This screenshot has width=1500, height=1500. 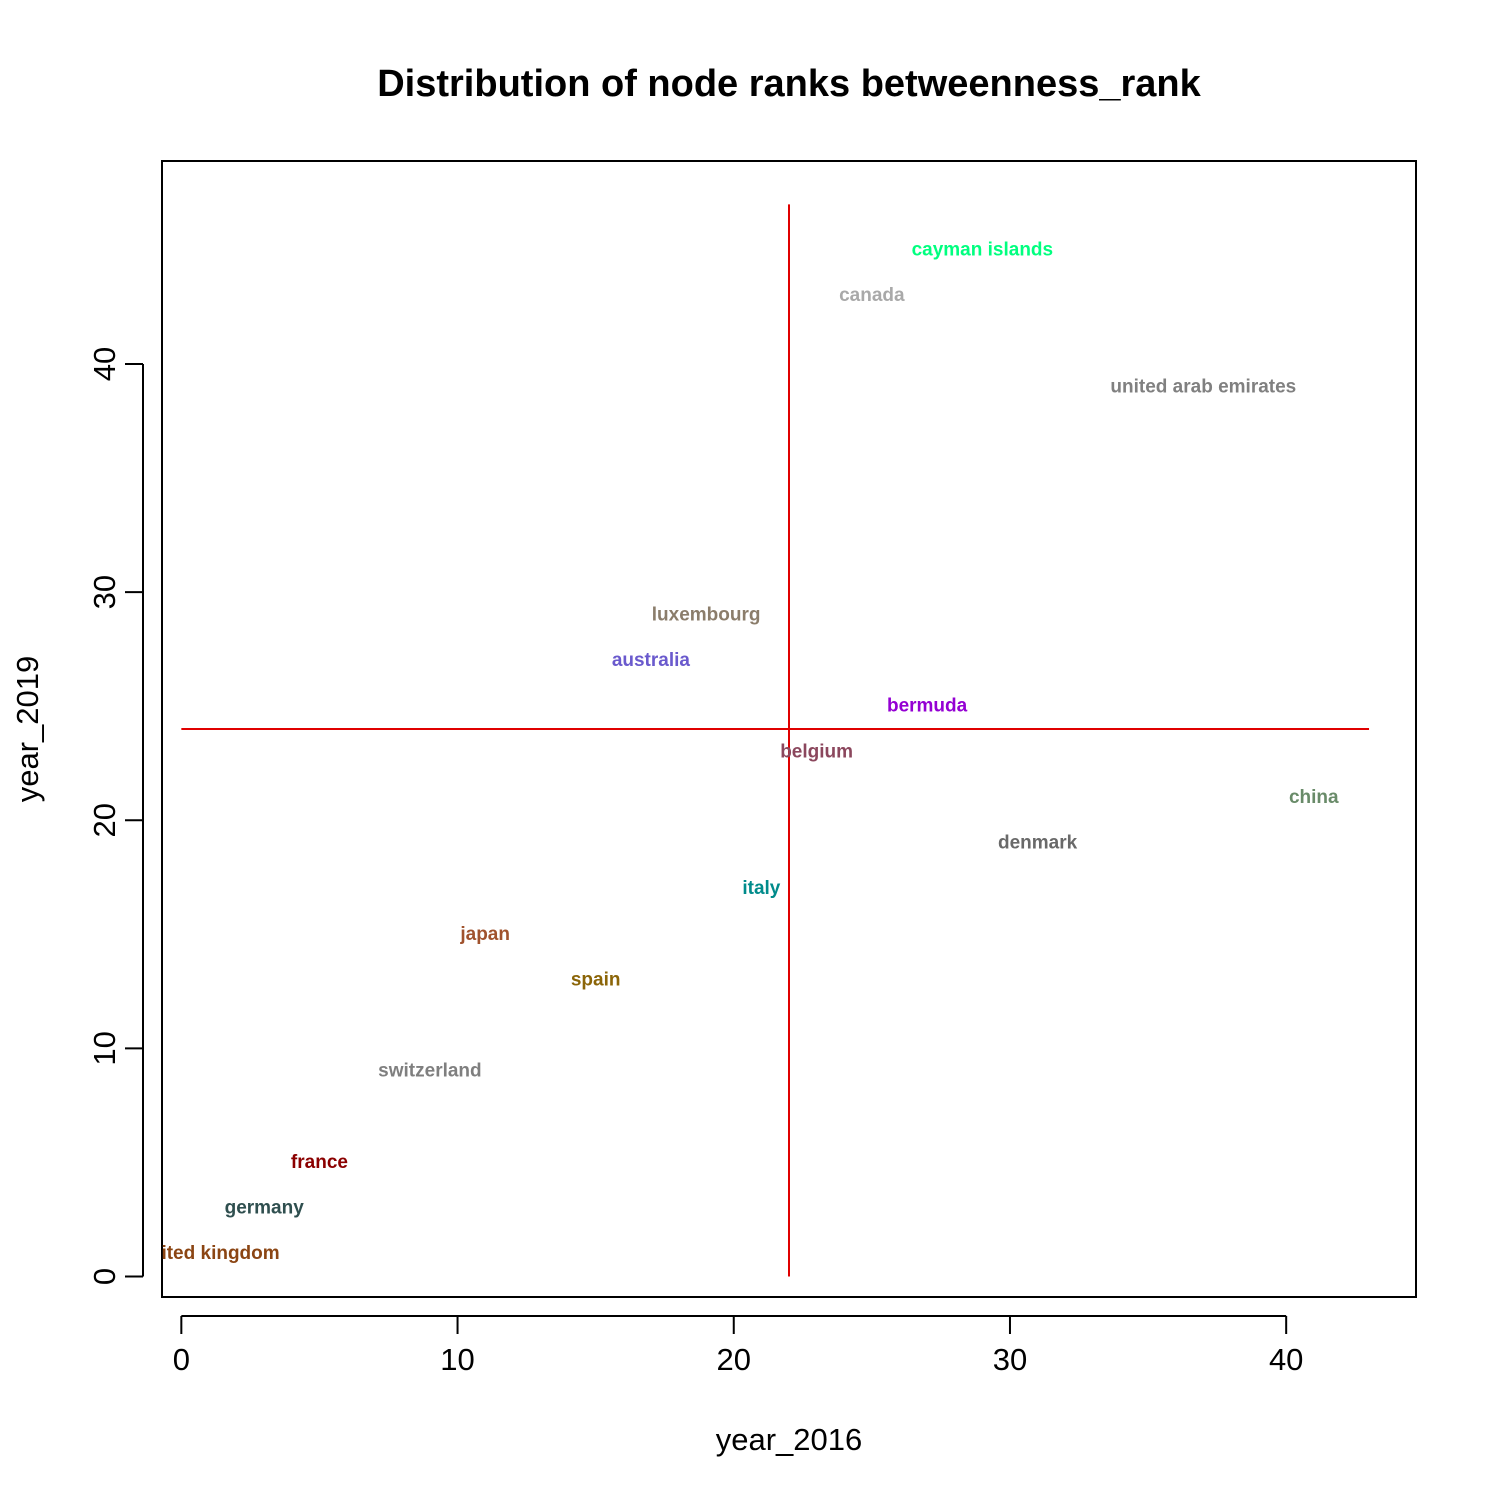 I want to click on point-label: united kingdom, so click(x=208, y=1253).